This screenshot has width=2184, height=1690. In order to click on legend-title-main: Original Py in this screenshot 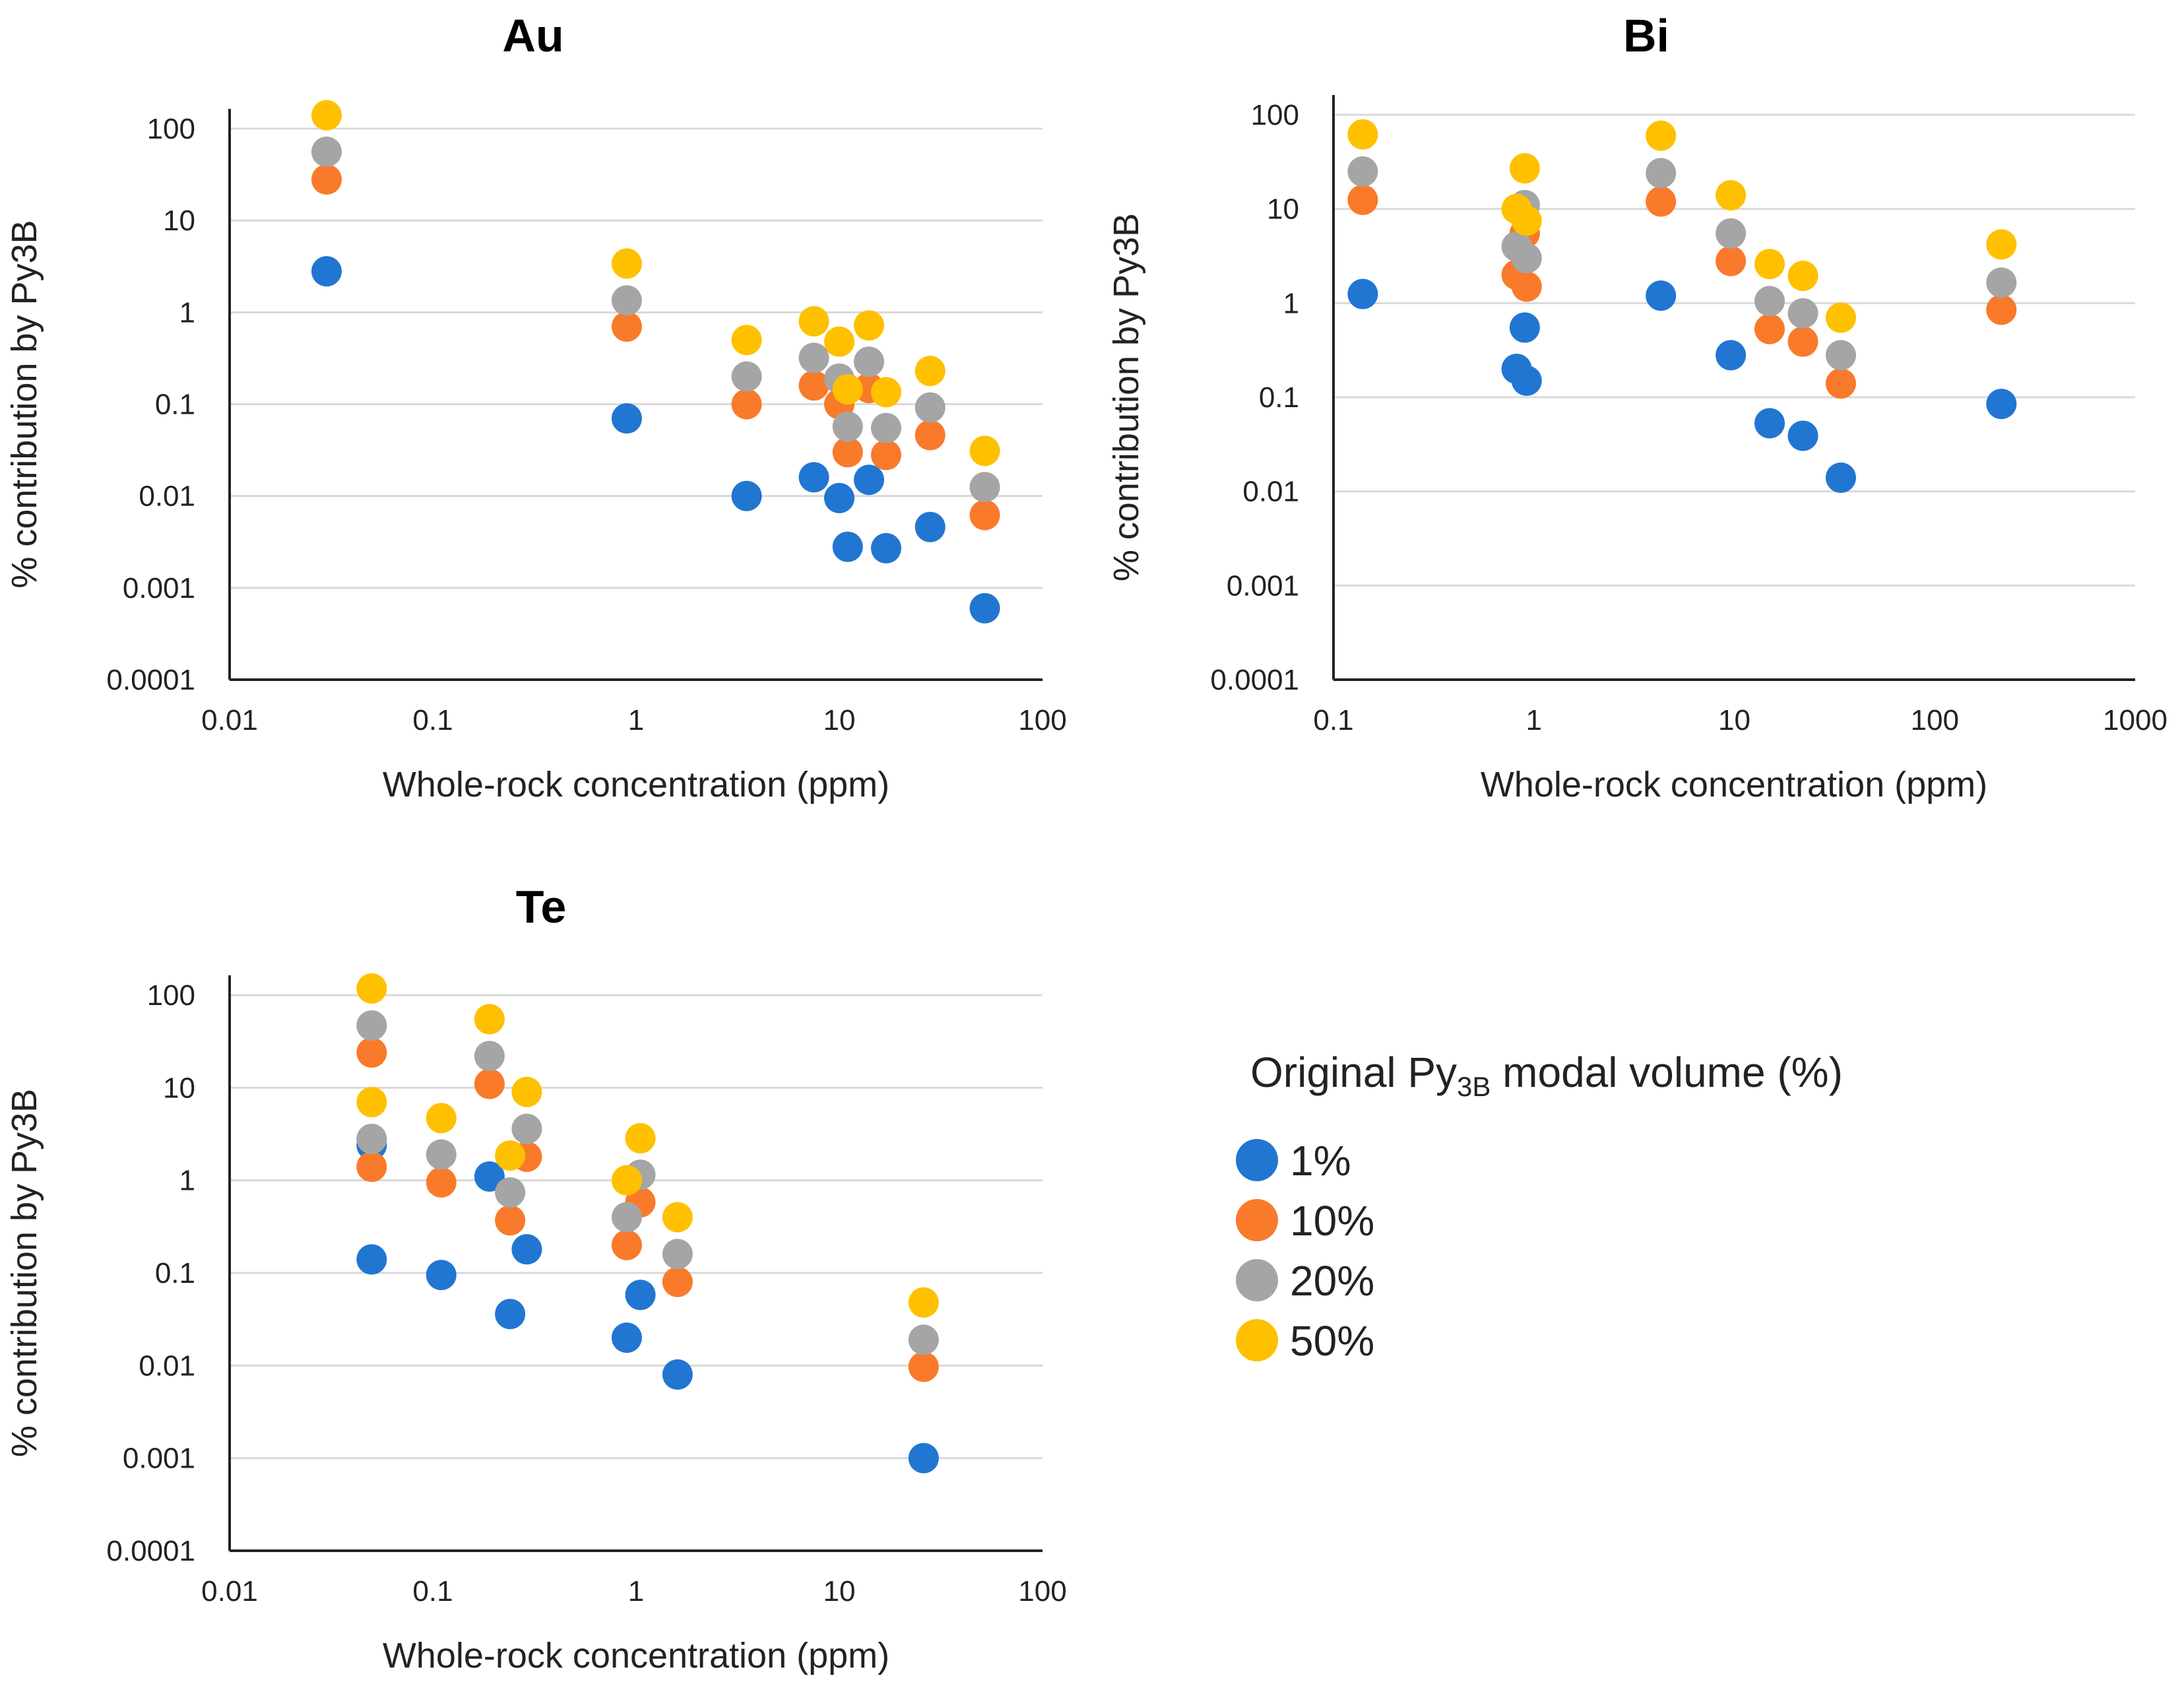, I will do `click(1353, 1072)`.